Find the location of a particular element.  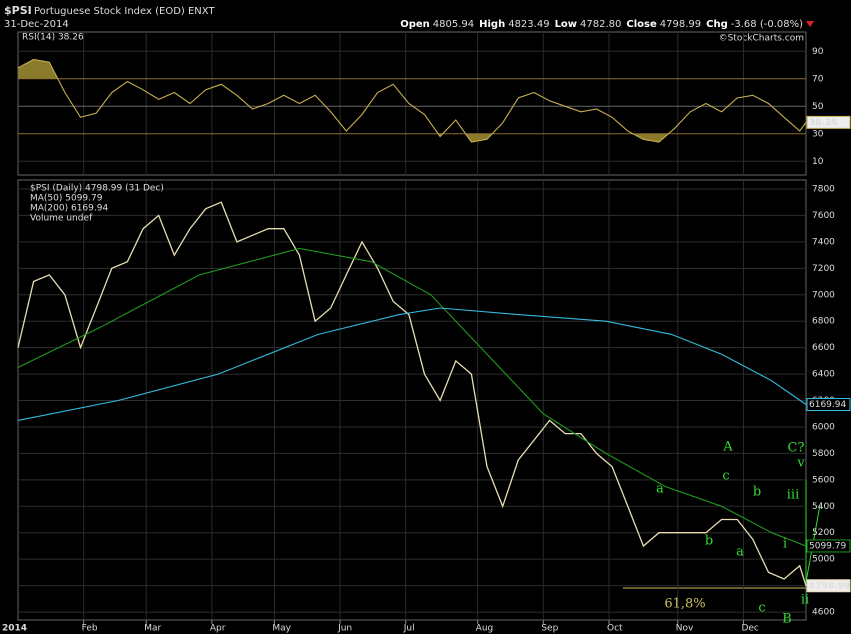

value-tag: 38.26 is located at coordinates (828, 122).